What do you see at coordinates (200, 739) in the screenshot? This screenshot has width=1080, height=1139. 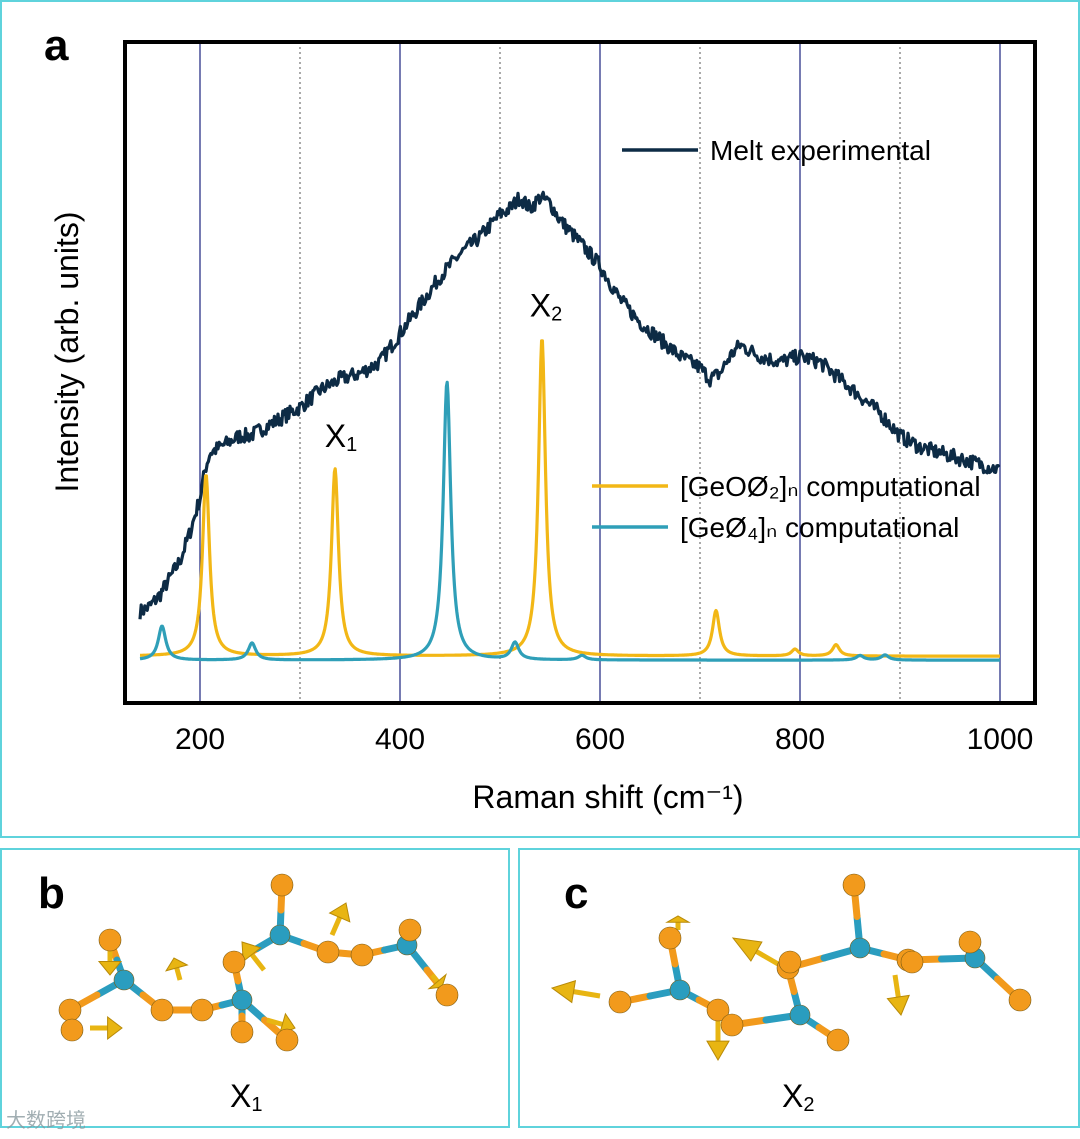 I see `x-tick-label: 200` at bounding box center [200, 739].